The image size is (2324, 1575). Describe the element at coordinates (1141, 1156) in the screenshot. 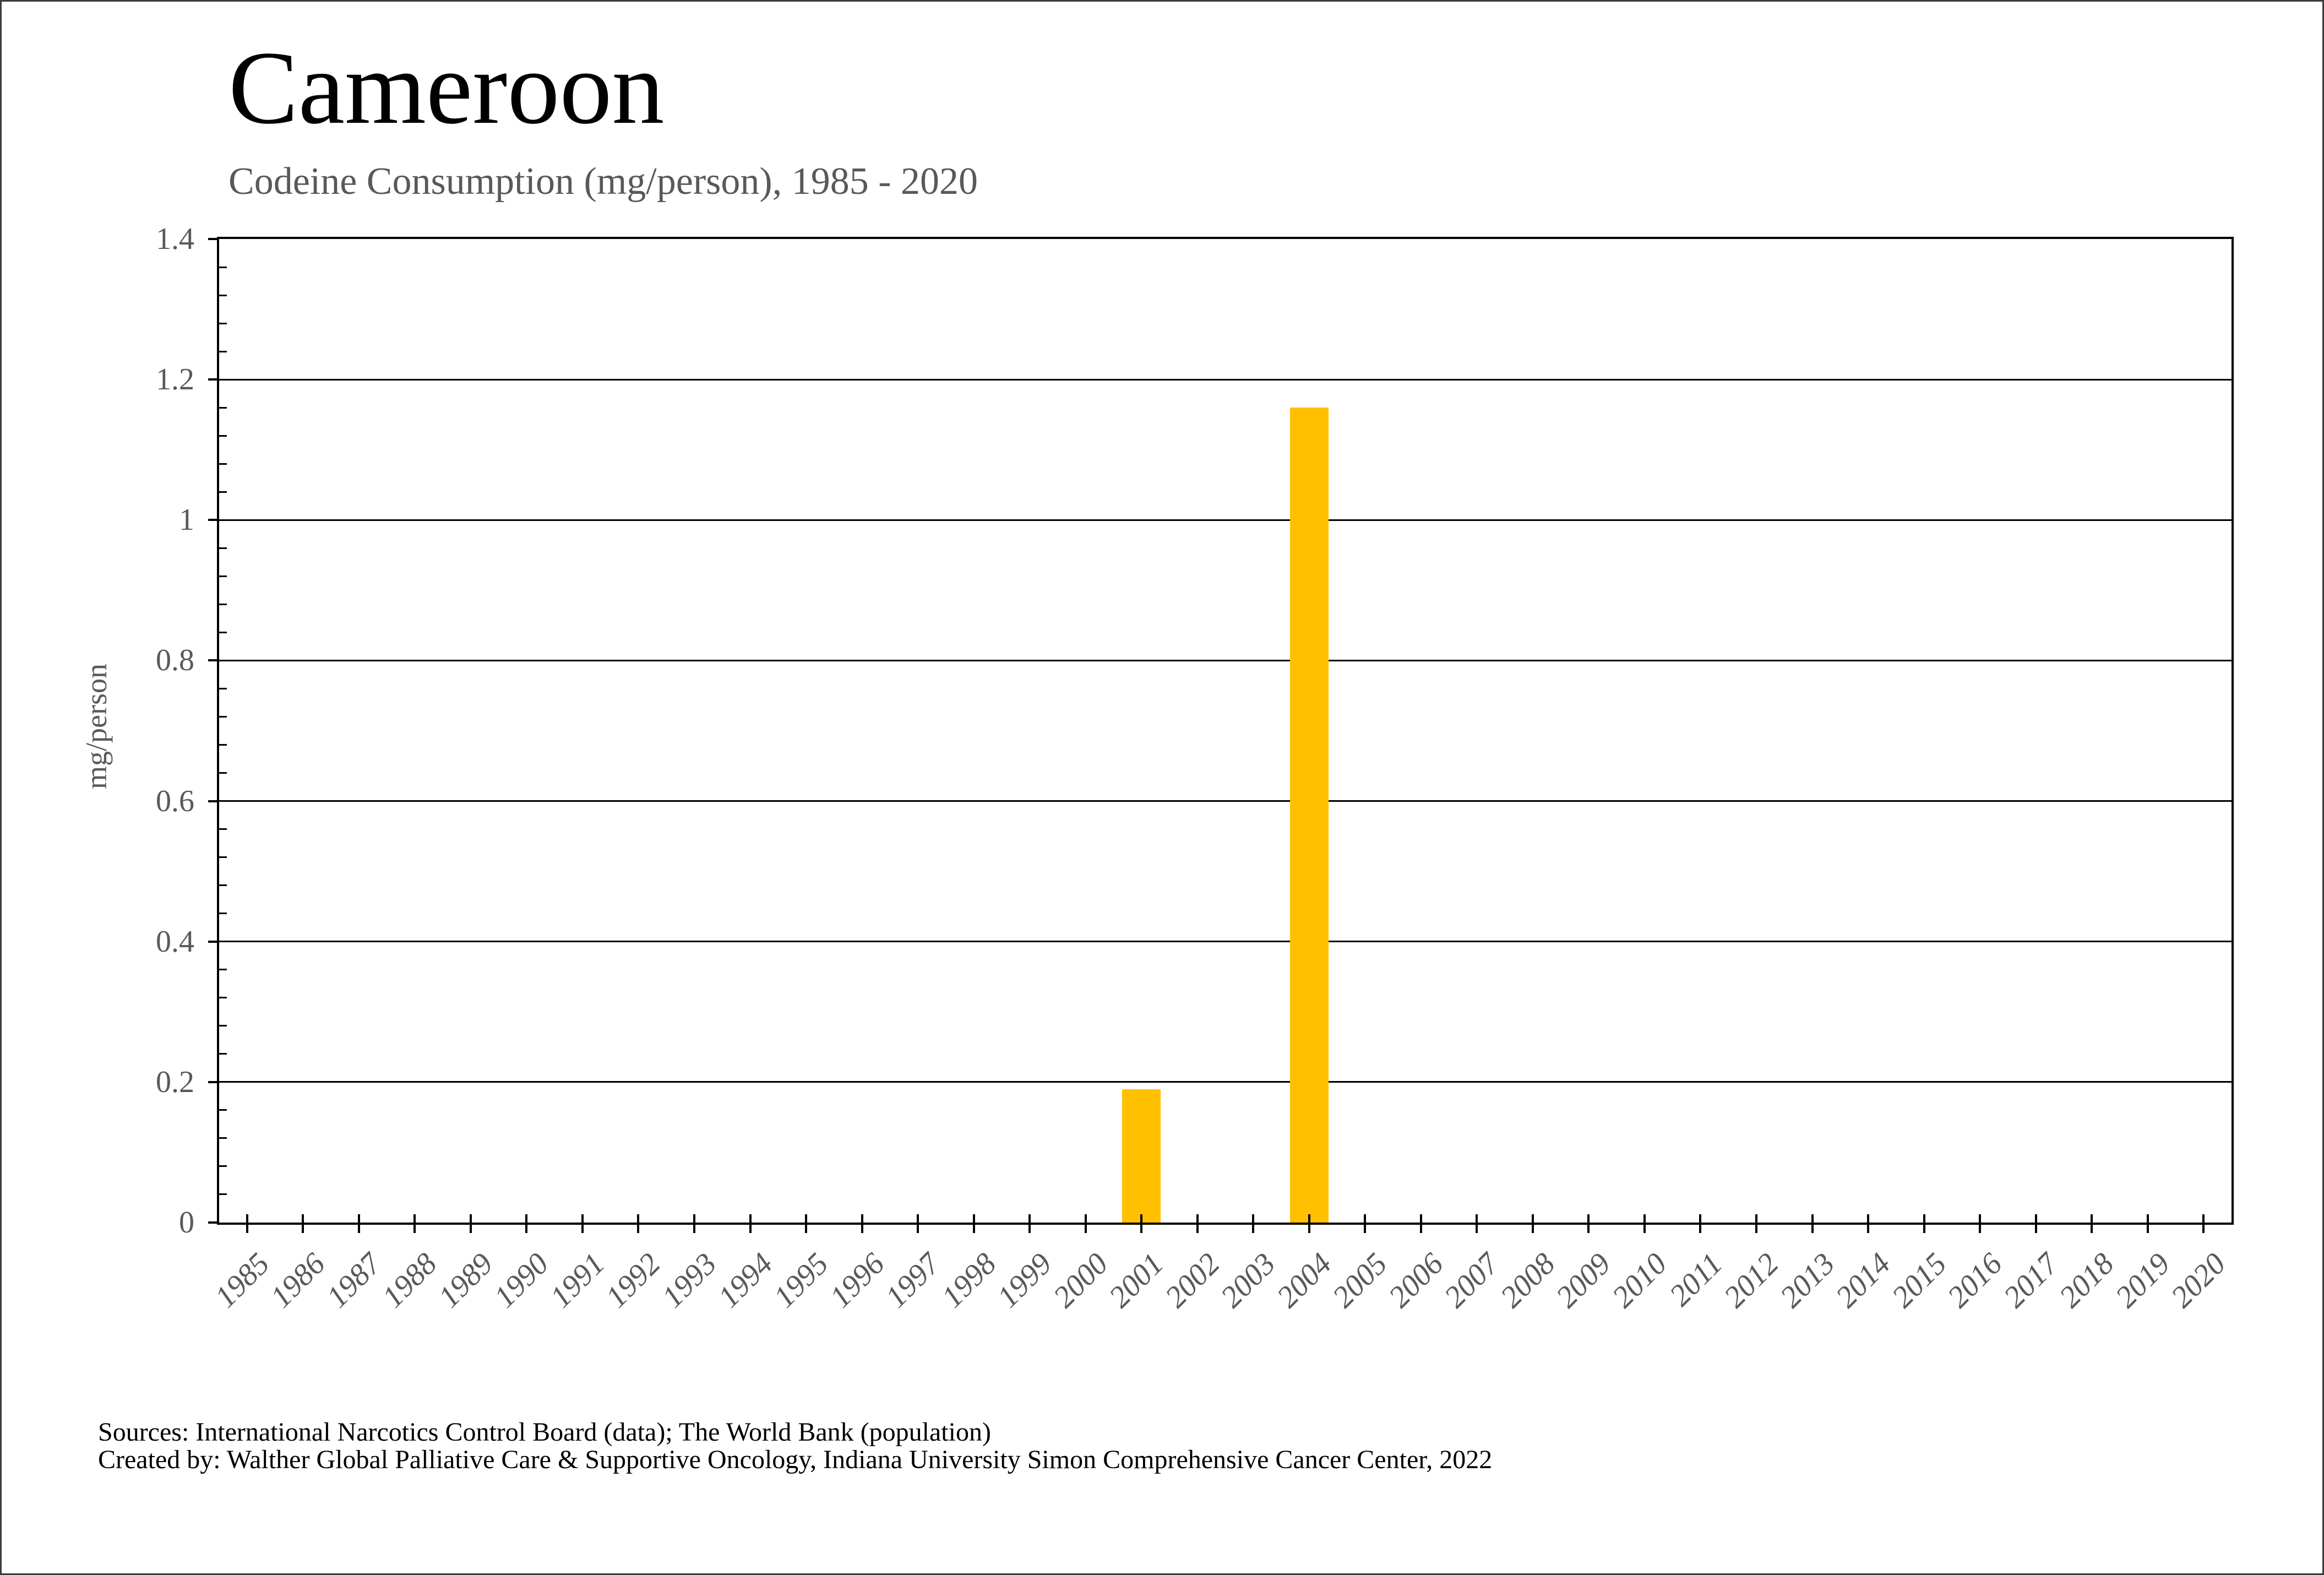

I see `bar-2001` at that location.